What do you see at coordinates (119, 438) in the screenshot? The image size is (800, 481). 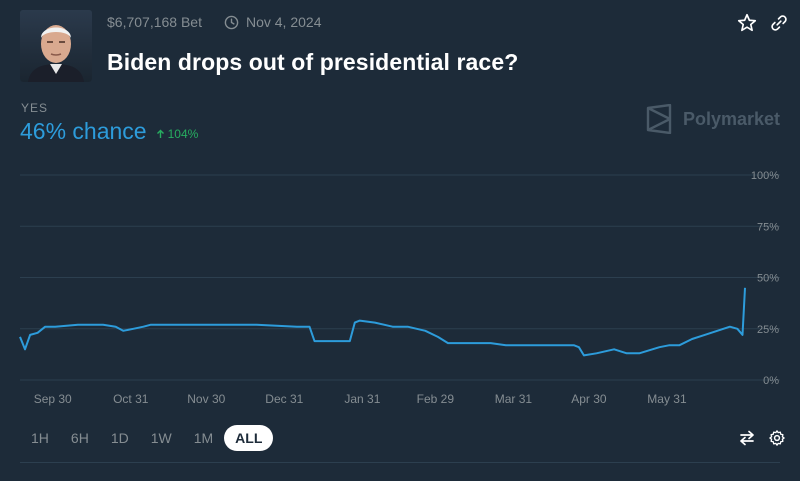 I see `timeframe-1d-button: 1D` at bounding box center [119, 438].